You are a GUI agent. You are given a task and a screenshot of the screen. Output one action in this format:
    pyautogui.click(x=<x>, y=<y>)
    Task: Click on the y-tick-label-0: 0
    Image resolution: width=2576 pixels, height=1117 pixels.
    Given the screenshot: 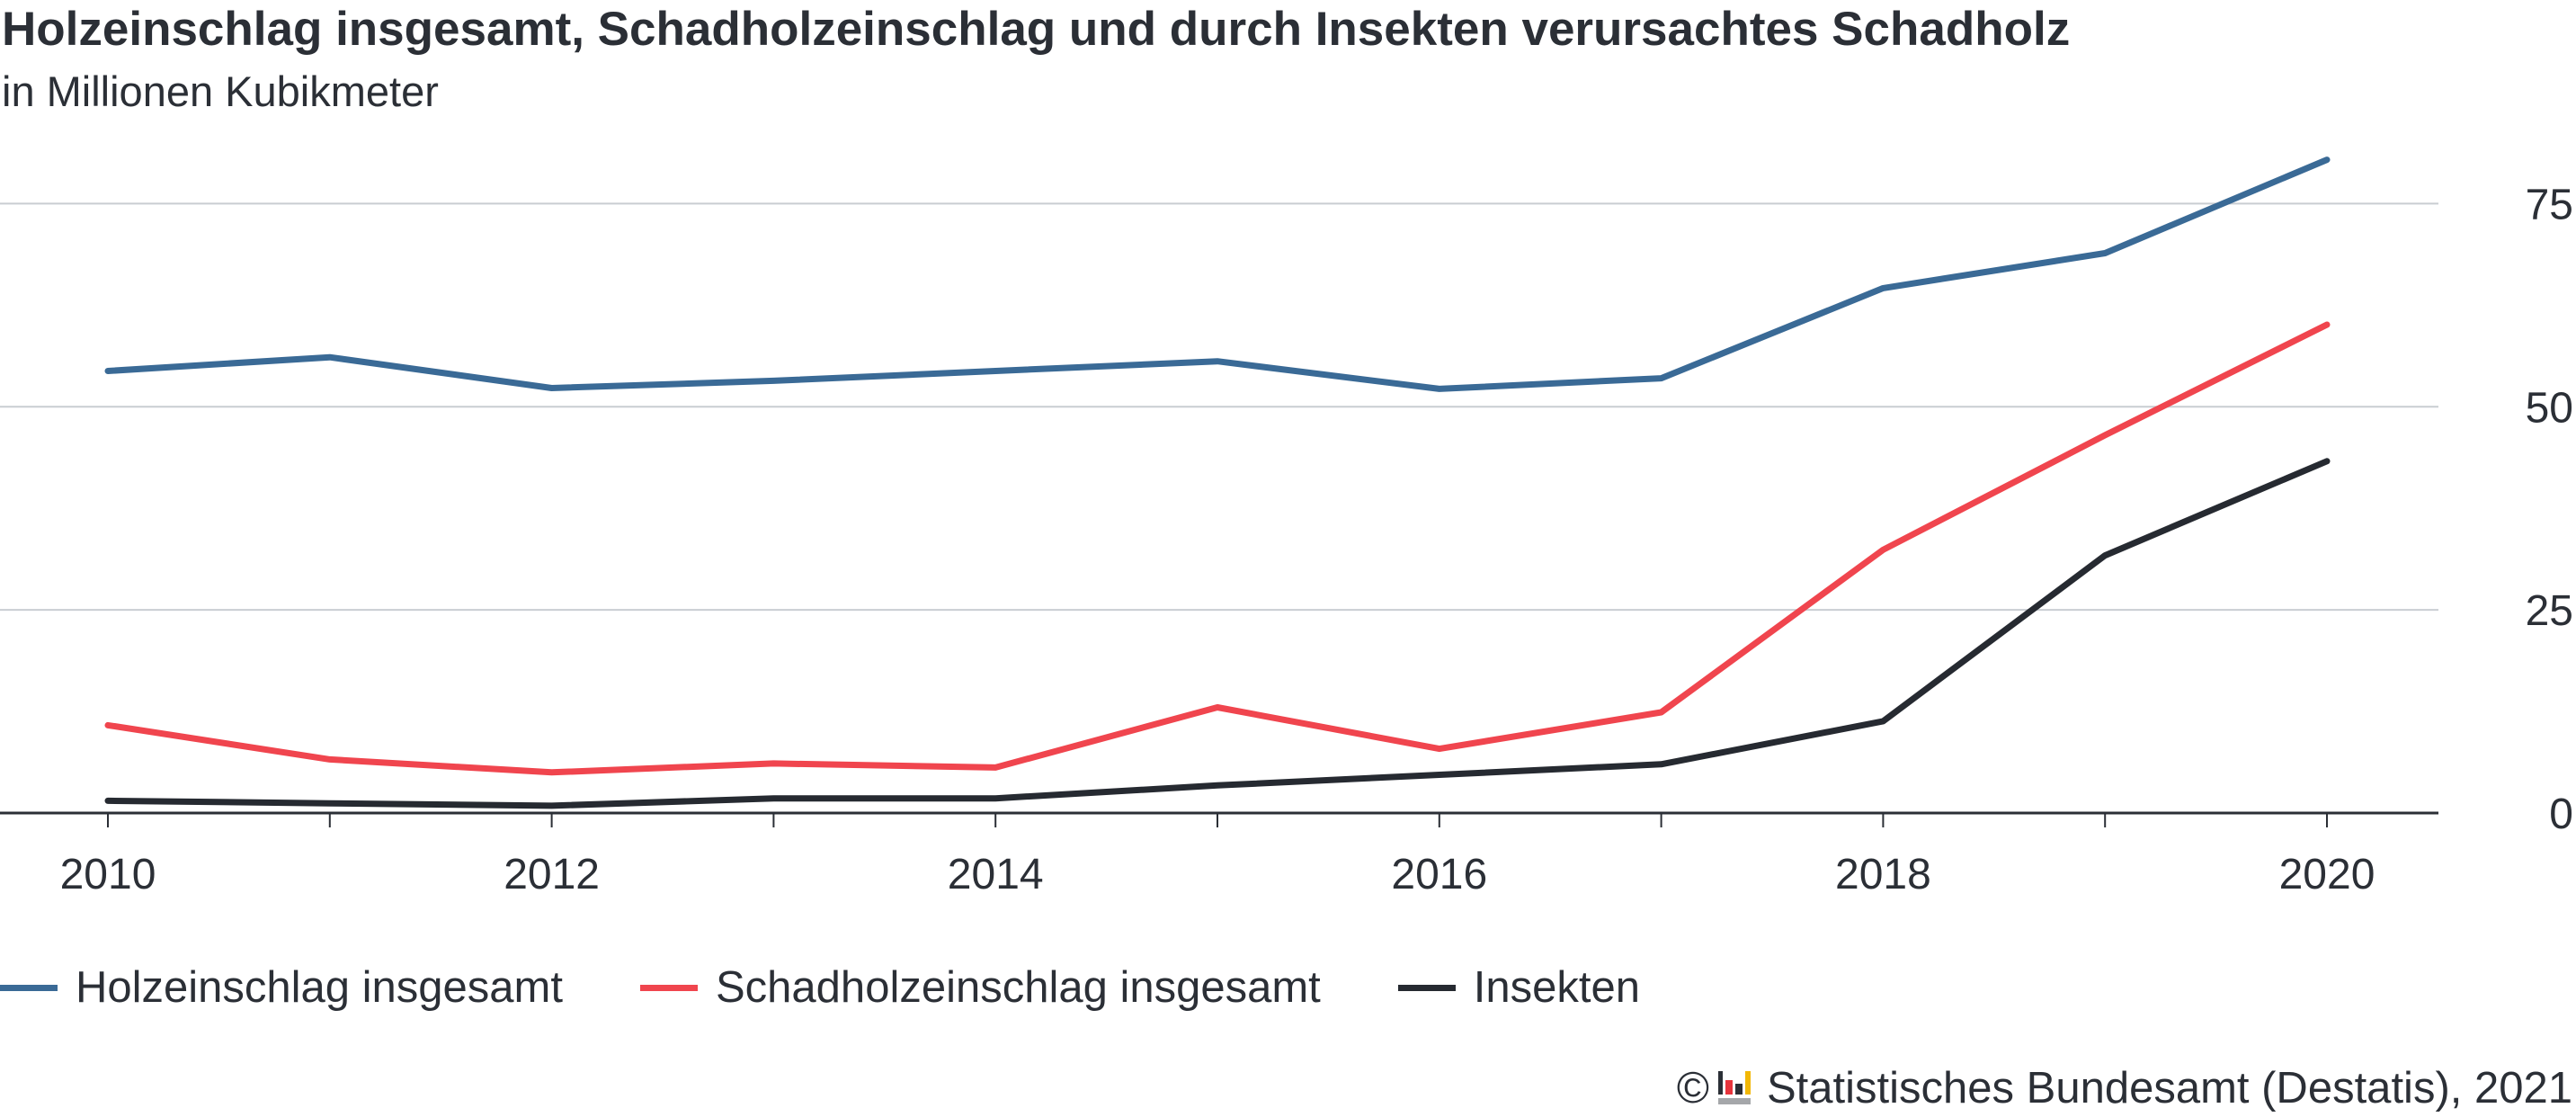 What is the action you would take?
    pyautogui.click(x=2561, y=814)
    